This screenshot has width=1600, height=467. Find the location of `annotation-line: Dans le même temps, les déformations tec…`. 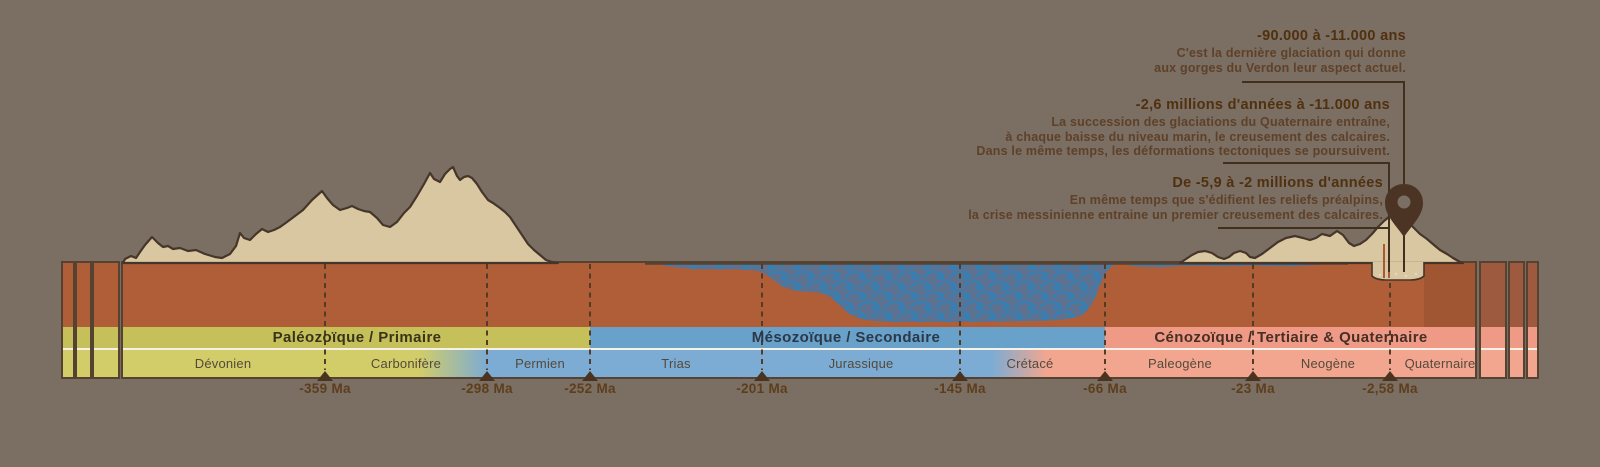

annotation-line: Dans le même temps, les déformations tec… is located at coordinates (1183, 151).